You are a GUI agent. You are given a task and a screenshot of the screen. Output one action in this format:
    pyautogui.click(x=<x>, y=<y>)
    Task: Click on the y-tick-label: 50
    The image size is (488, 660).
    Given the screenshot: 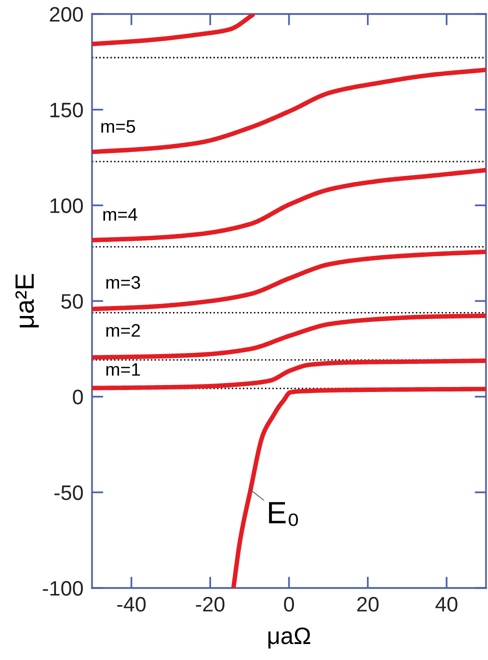 What is the action you would take?
    pyautogui.click(x=72, y=301)
    